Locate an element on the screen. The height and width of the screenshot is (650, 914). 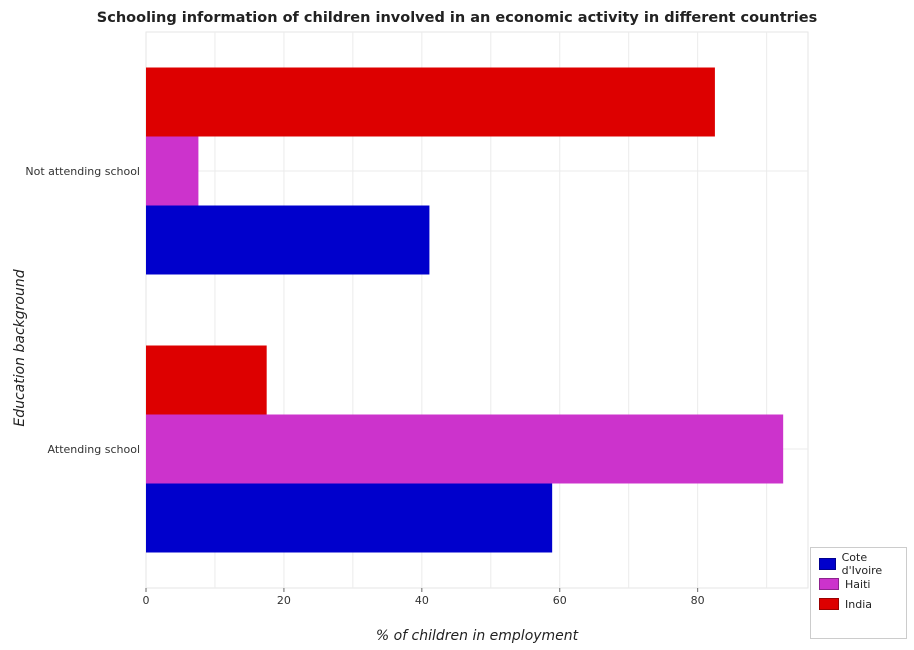
legend-label: Cote d'Ivoire is located at coordinates (862, 564).